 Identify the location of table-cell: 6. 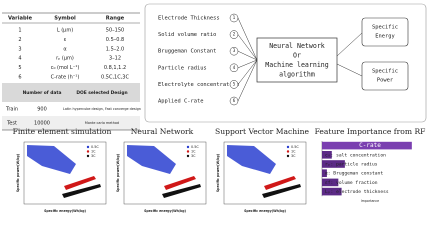
(19, 78).